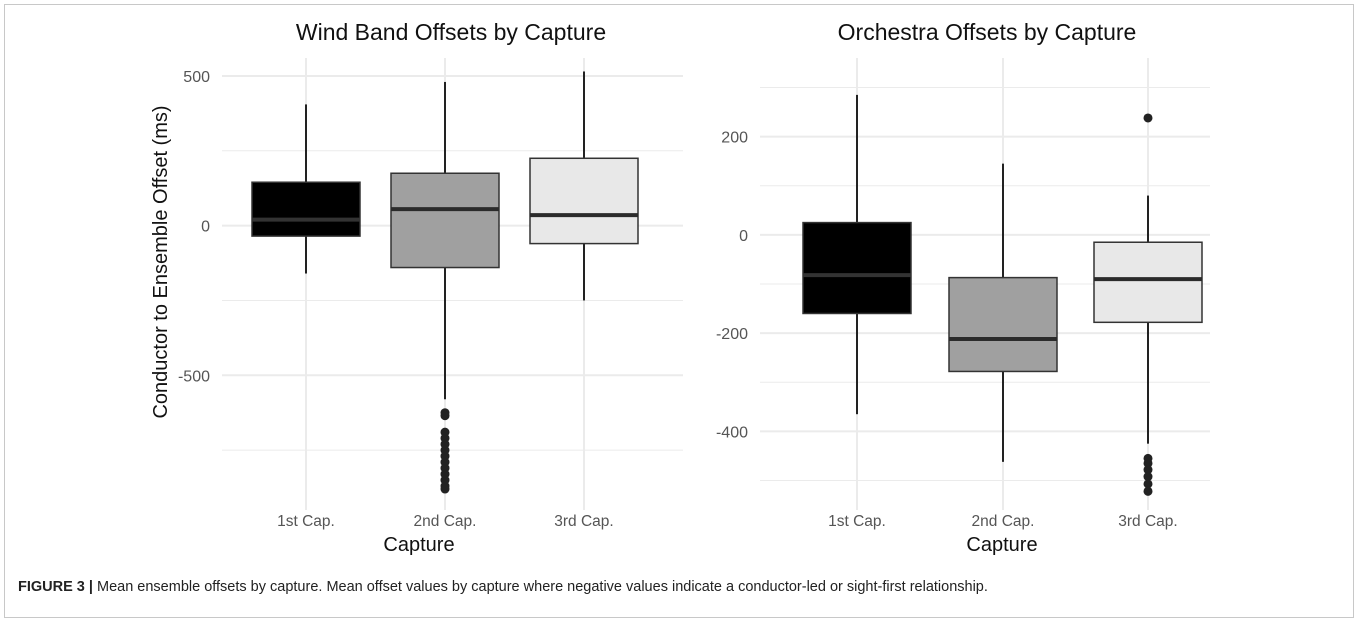 The width and height of the screenshot is (1360, 624). Describe the element at coordinates (161, 261) in the screenshot. I see `y-axis-label: Conductor to Ensemble Offset (ms)` at that location.